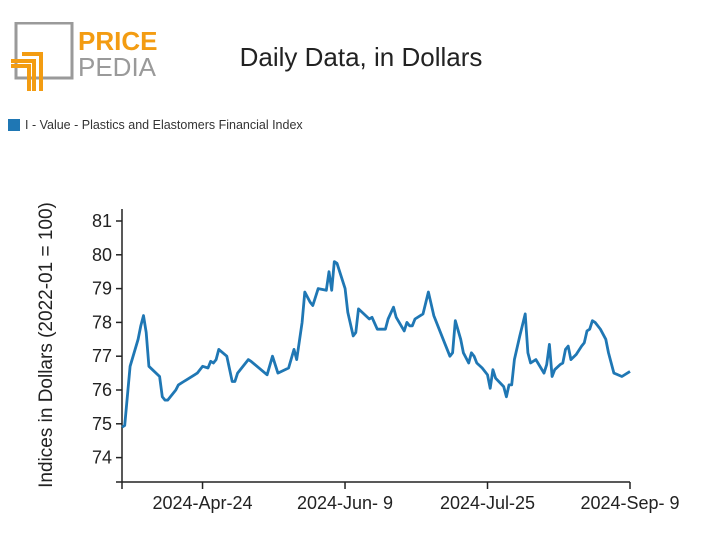 This screenshot has width=712, height=555. I want to click on pricepedia-logo: PRICE PEDIA, so click(86, 57).